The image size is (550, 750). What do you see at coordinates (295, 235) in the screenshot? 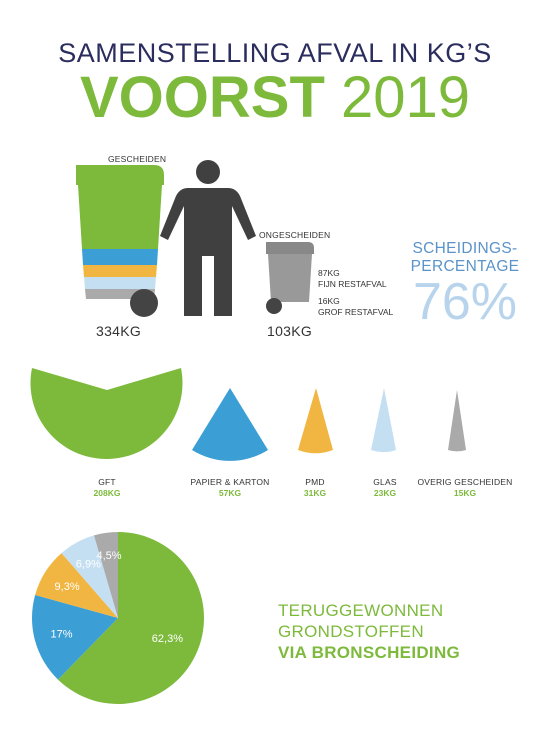
I see `unseparated-label: ONGESCHEIDEN` at bounding box center [295, 235].